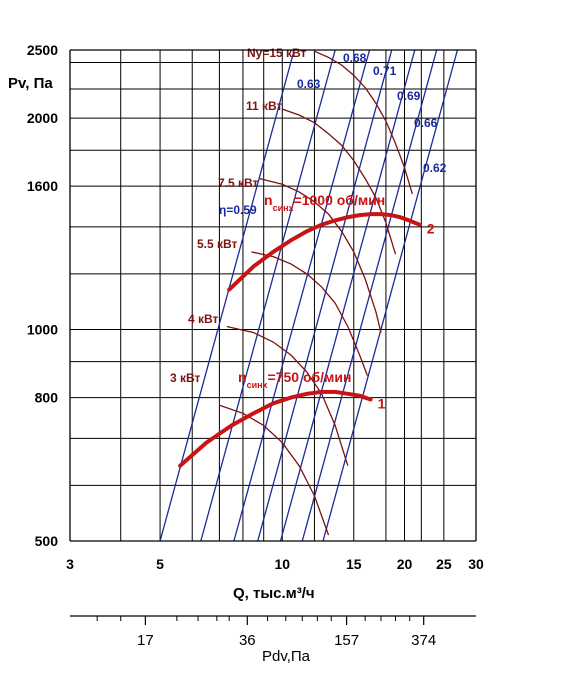  I want to click on y-tick-label: 2500, so click(42, 50).